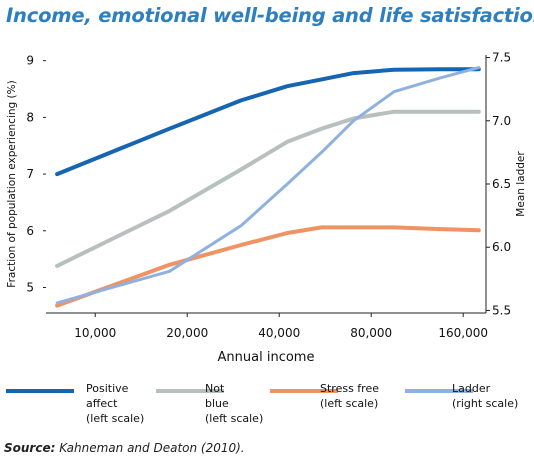  I want to click on legend-label-not-blue: Not, so click(215, 388).